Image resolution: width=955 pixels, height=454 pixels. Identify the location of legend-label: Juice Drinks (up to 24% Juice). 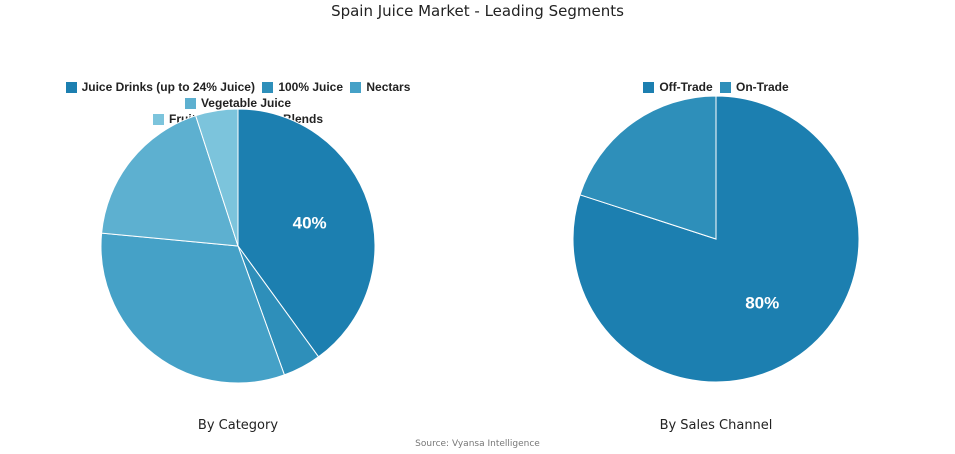
(168, 87).